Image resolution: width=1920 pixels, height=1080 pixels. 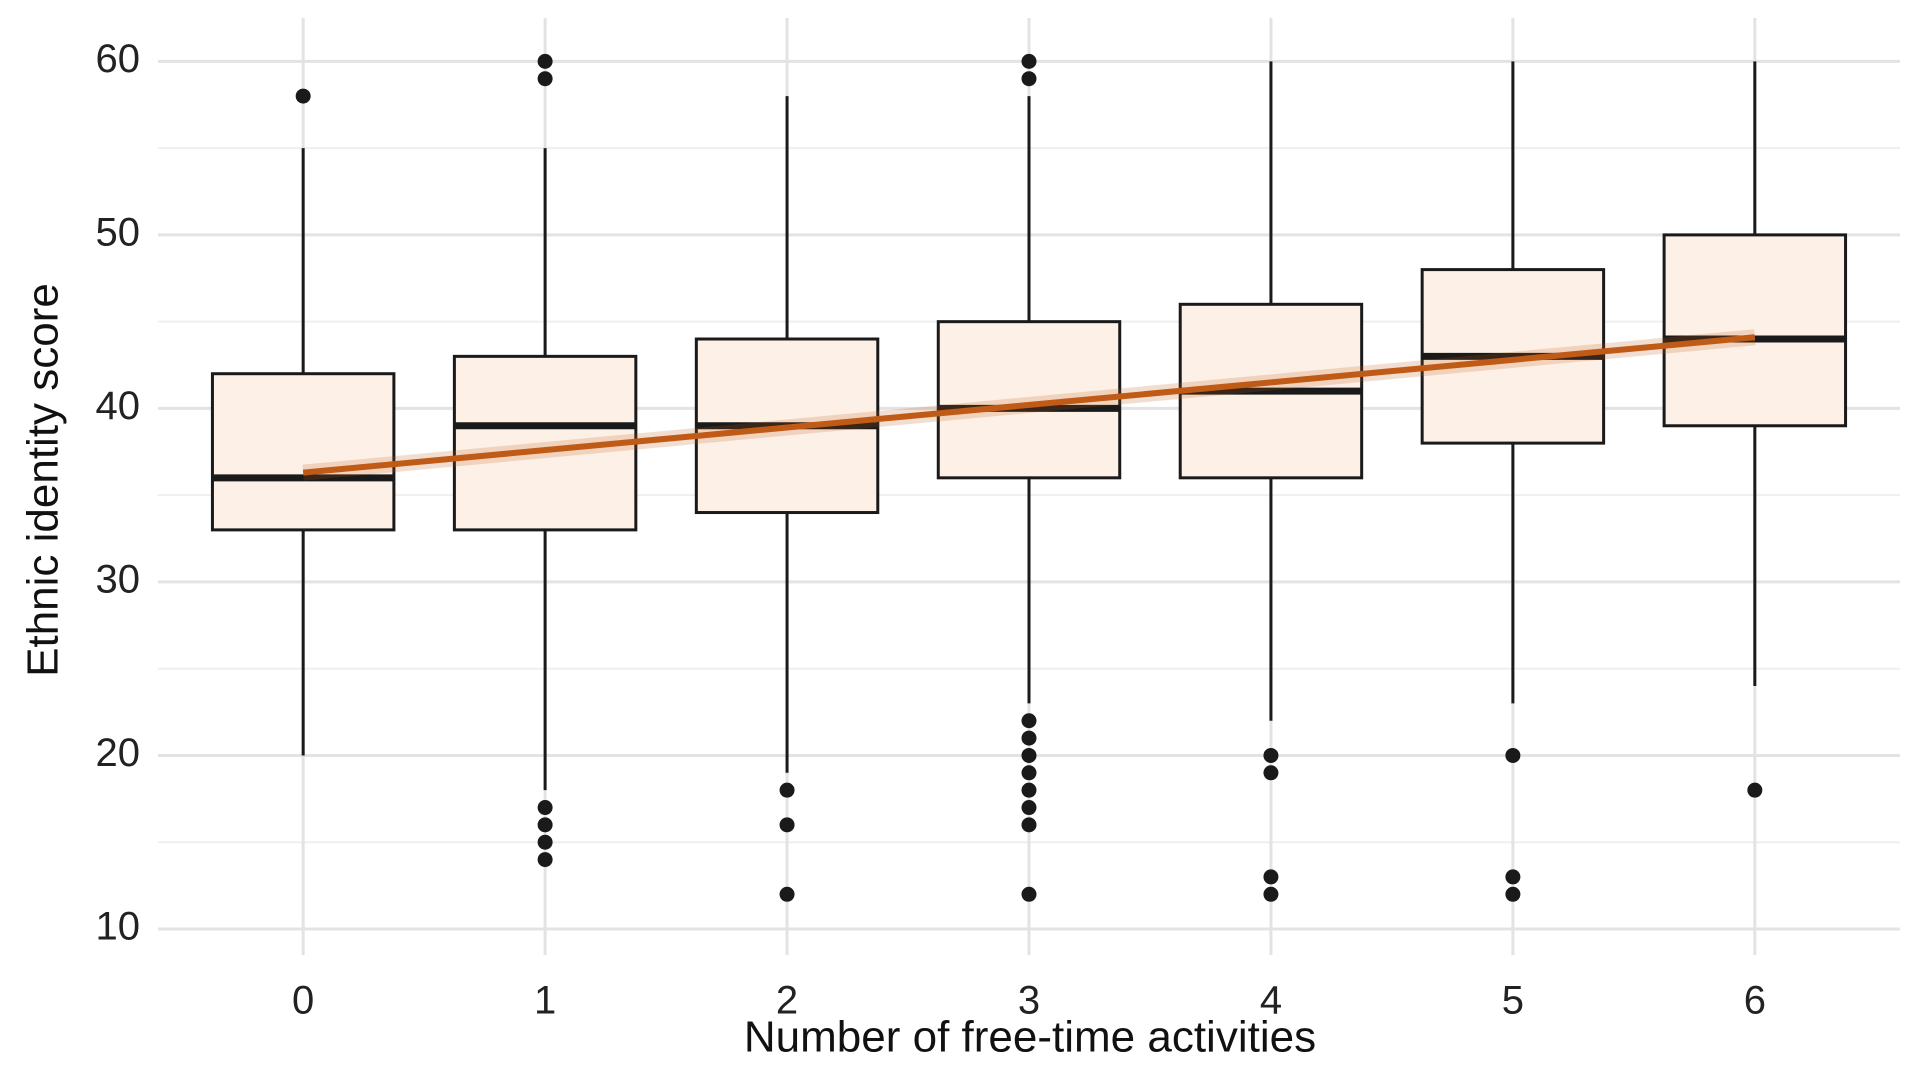 I want to click on x-axis-label: Number of free-time activities, so click(x=1030, y=1037).